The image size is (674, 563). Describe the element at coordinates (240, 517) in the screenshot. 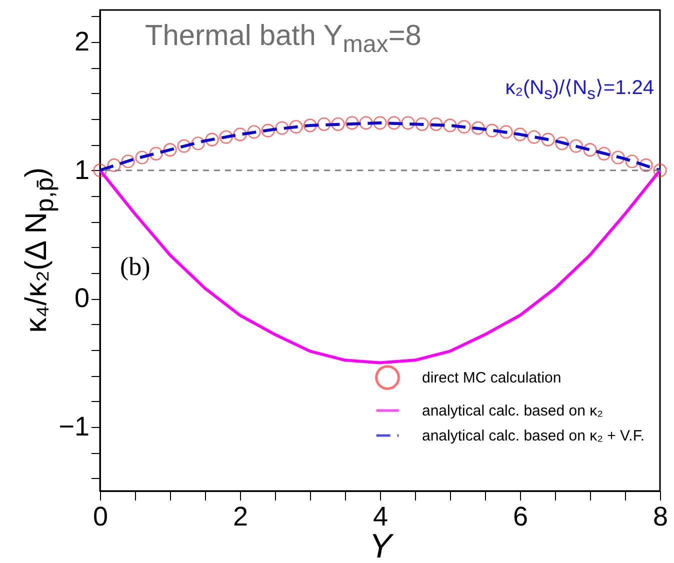

I see `x-tick-label: 2` at that location.